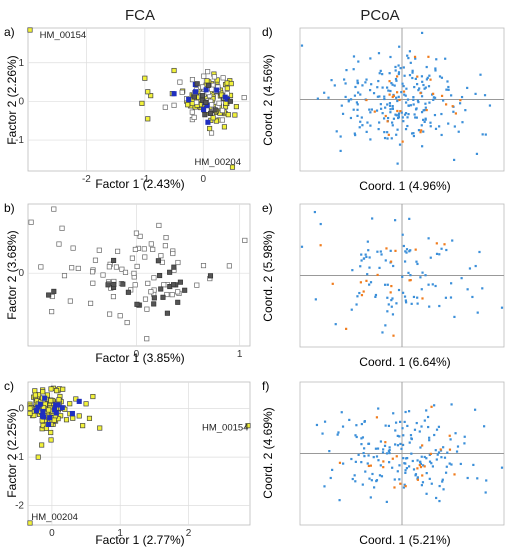  Describe the element at coordinates (404, 362) in the screenshot. I see `x-axis-label: Coord. 1 (6.64%)` at that location.